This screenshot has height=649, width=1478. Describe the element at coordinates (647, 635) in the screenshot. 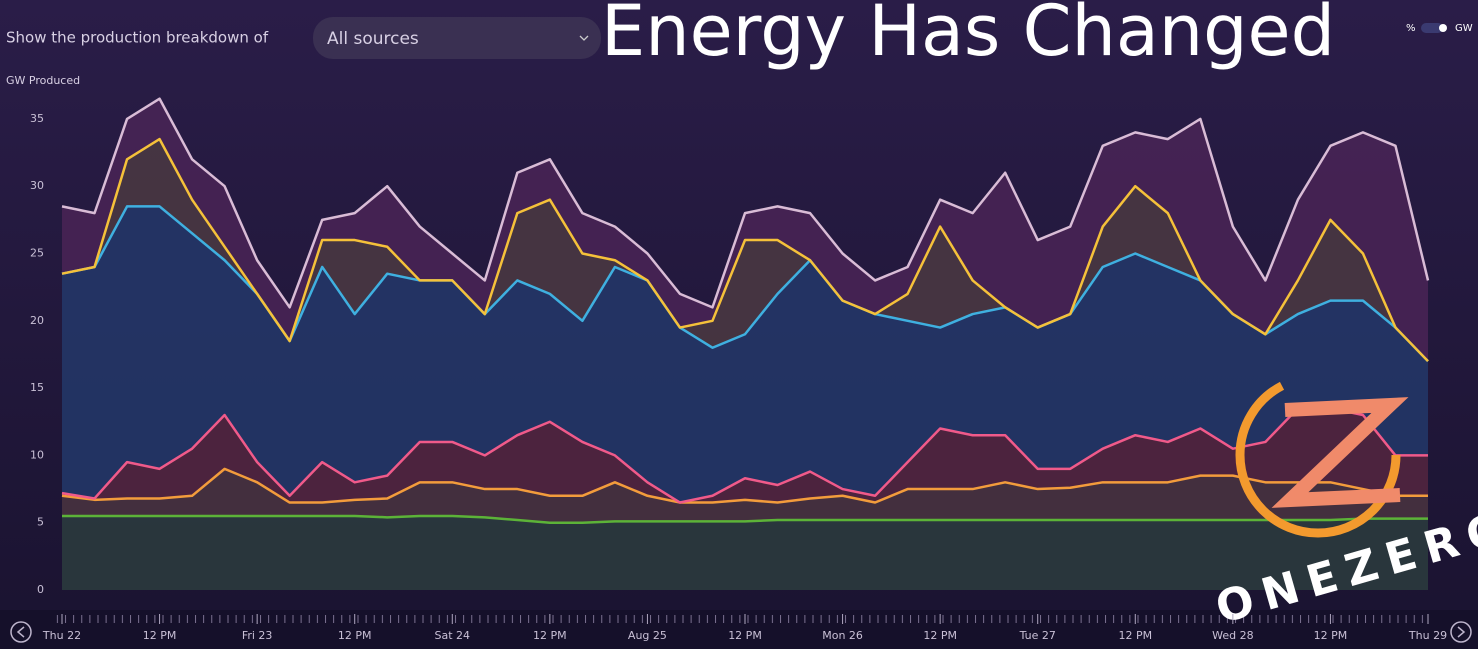

I see `x-tick-label: Aug 25` at that location.